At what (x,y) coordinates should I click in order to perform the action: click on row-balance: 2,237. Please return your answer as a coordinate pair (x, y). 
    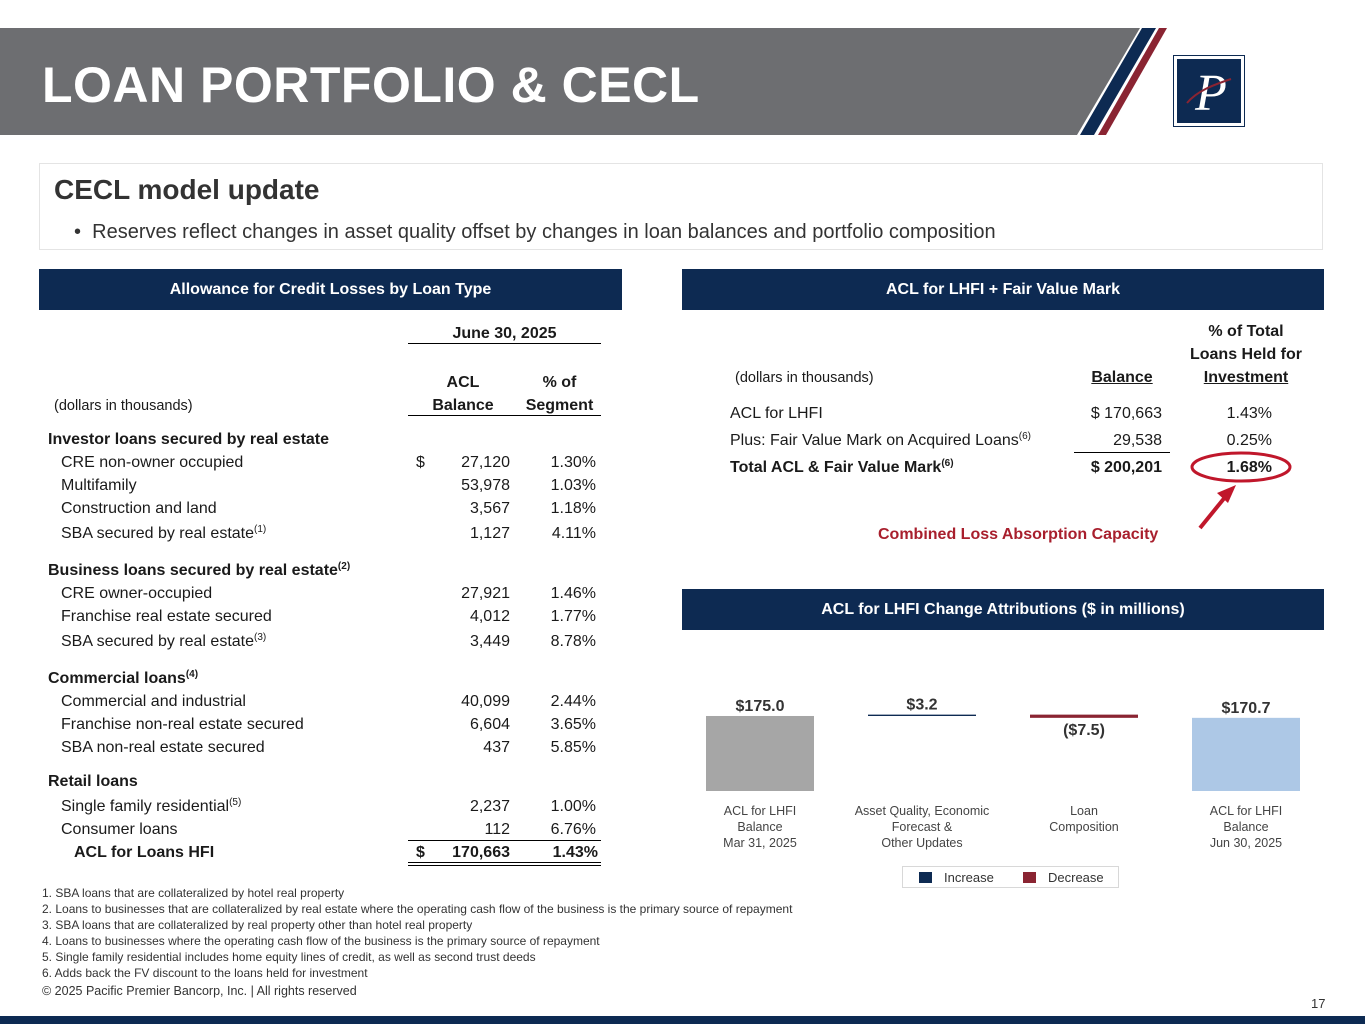
    Looking at the image, I should click on (489, 806).